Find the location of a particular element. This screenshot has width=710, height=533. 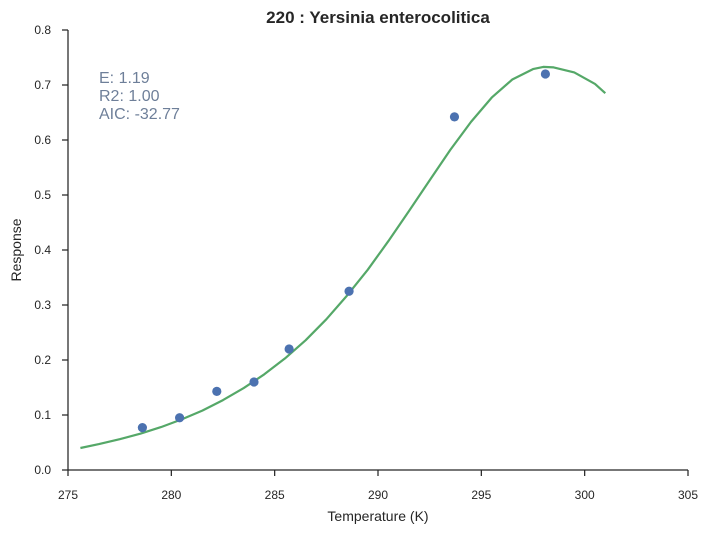

x-tick-label: 285 is located at coordinates (275, 495).